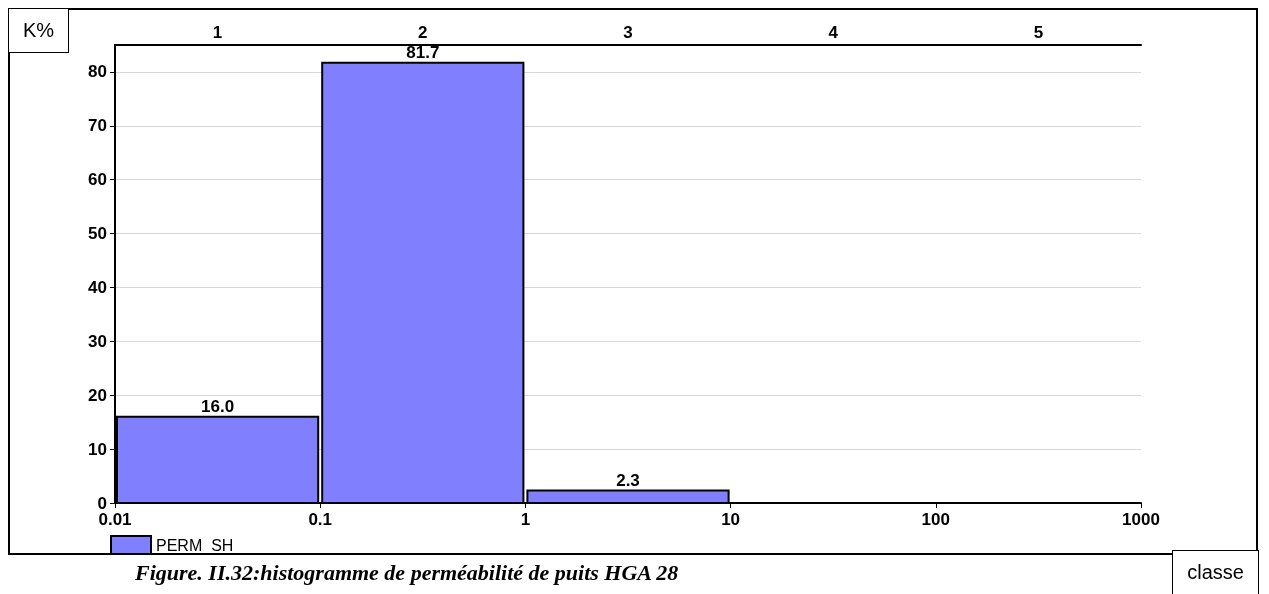 The width and height of the screenshot is (1269, 594). Describe the element at coordinates (97, 395) in the screenshot. I see `y-tick-label: 20` at that location.